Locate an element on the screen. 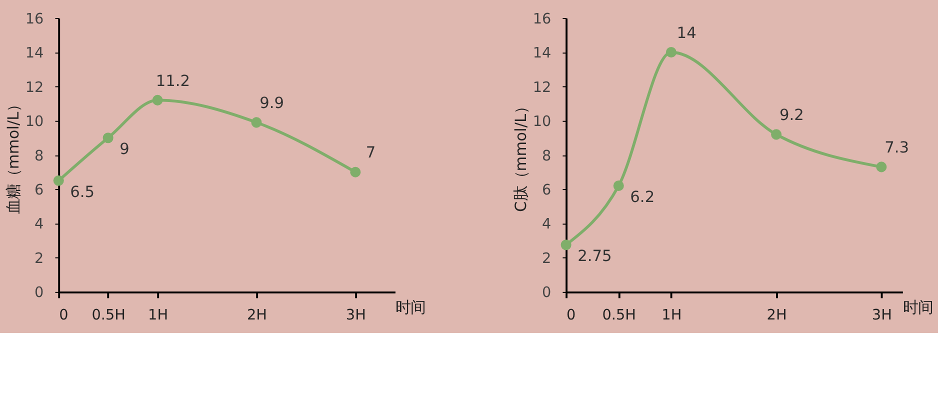 The image size is (938, 416). data-label: 6.2 is located at coordinates (642, 197).